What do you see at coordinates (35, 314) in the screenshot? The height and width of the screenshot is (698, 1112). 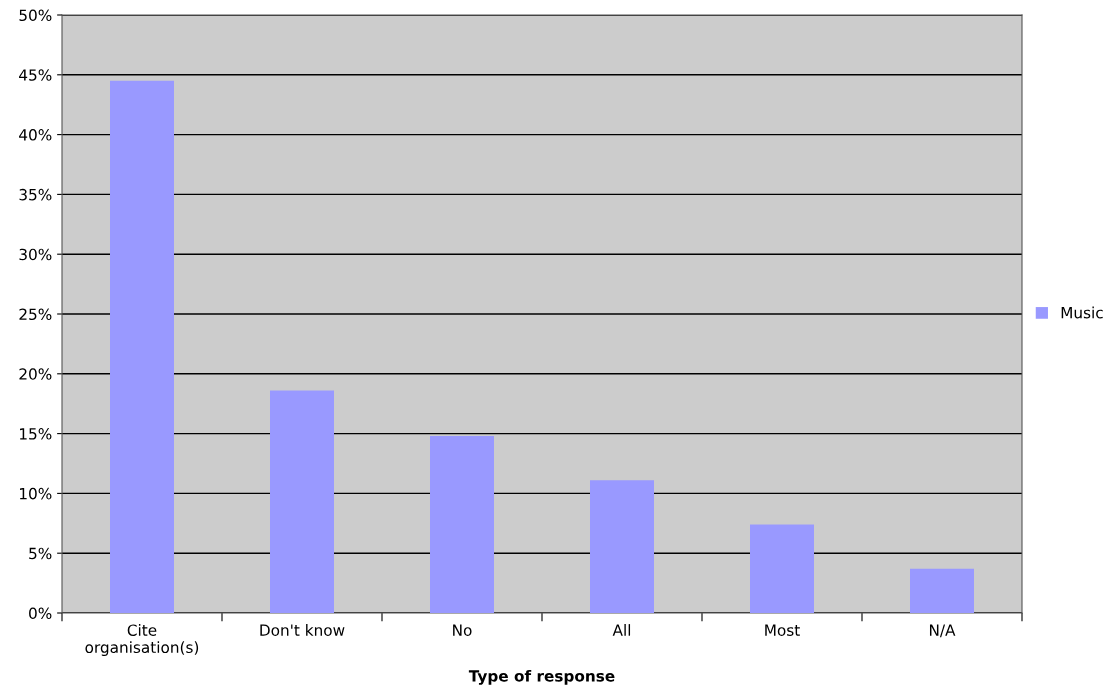 I see `y-tick-label: 25%` at bounding box center [35, 314].